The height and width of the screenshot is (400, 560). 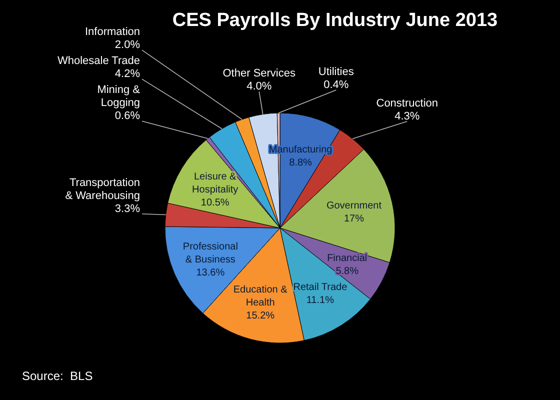 What do you see at coordinates (127, 74) in the screenshot?
I see `data-label: 4.2%` at bounding box center [127, 74].